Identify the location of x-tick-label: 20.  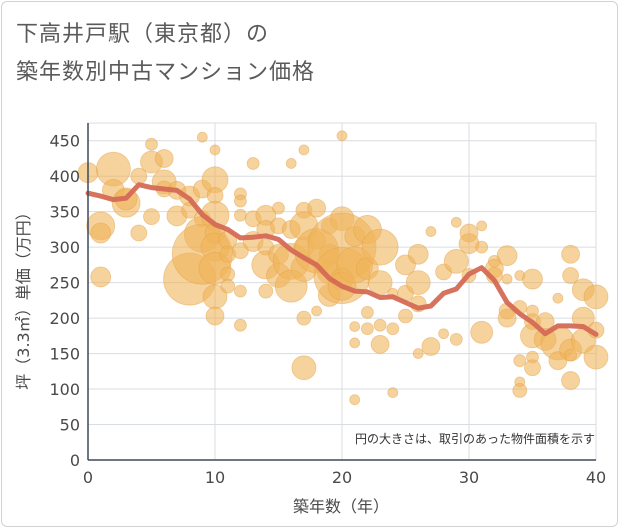
(342, 477).